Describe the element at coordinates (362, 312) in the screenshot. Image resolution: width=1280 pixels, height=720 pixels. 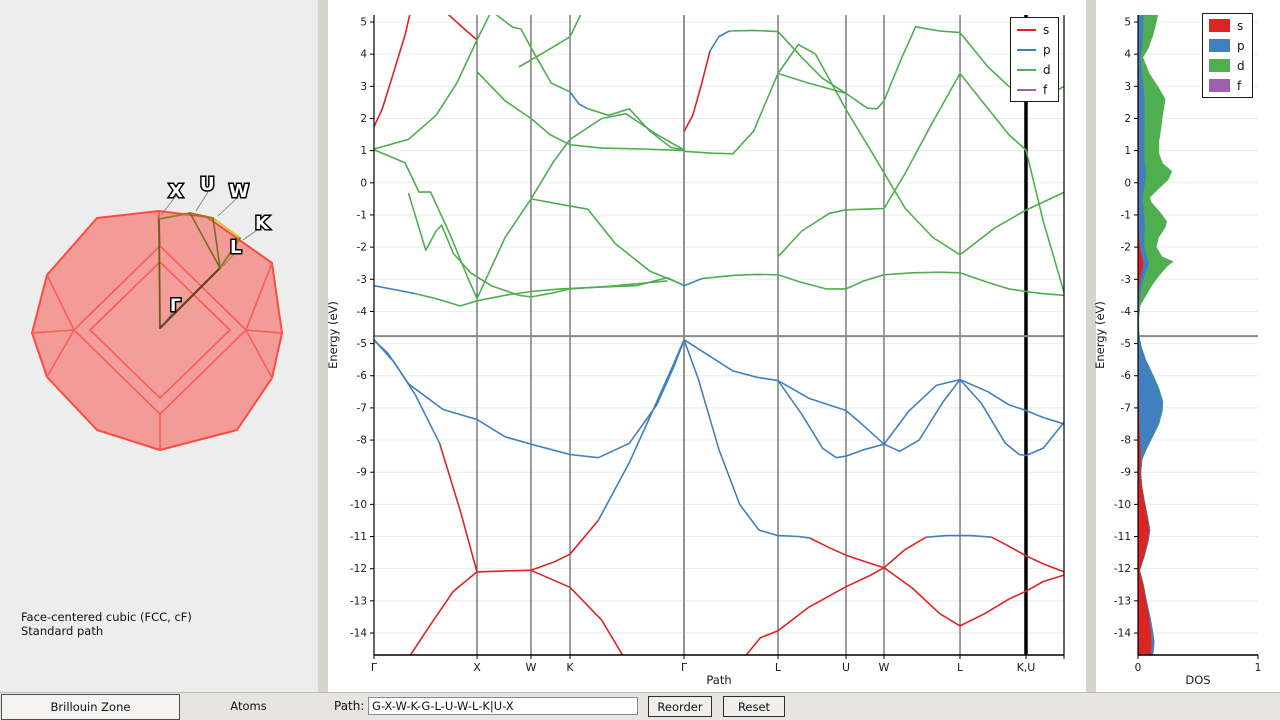
I see `band-ytick-label: -4` at that location.